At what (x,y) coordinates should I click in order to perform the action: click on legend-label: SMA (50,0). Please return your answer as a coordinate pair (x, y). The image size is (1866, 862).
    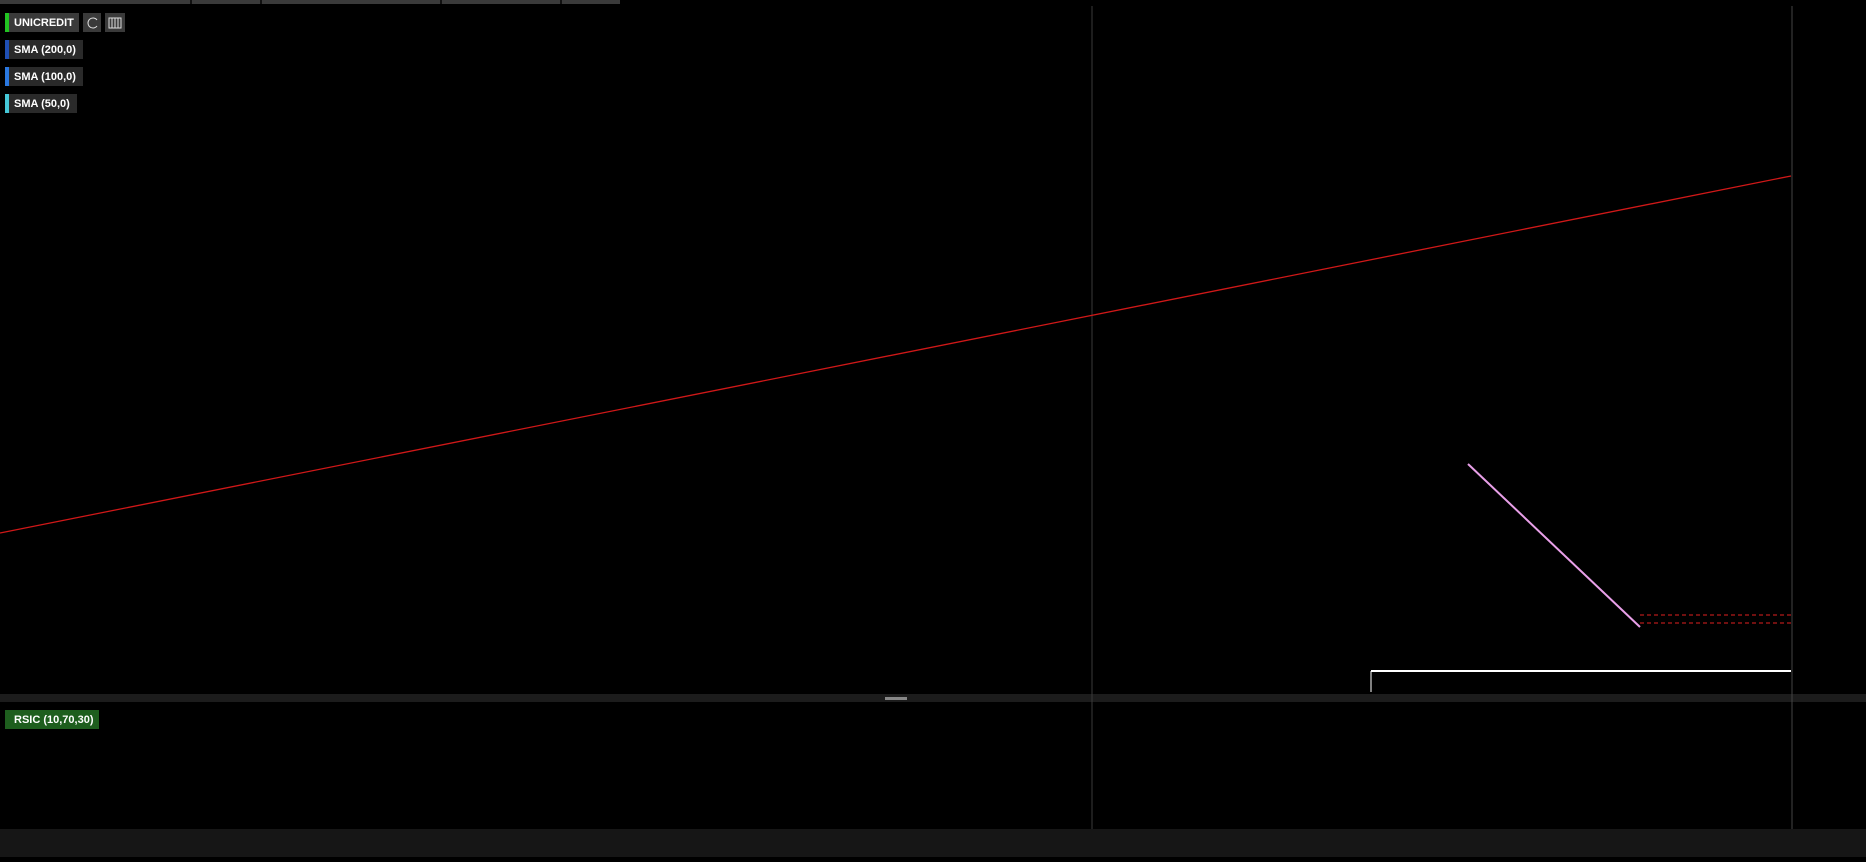
    Looking at the image, I should click on (42, 104).